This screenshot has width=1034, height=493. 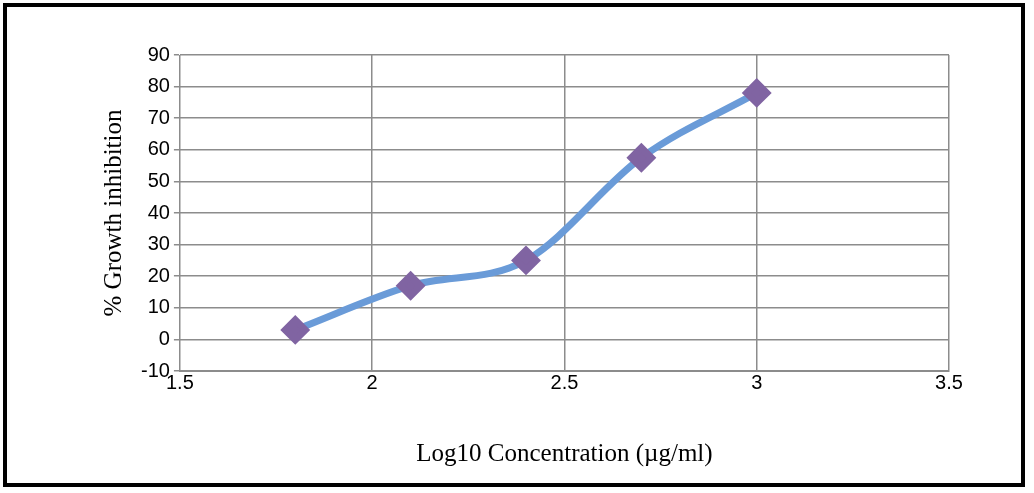 What do you see at coordinates (158, 211) in the screenshot?
I see `y-tick-label: 40` at bounding box center [158, 211].